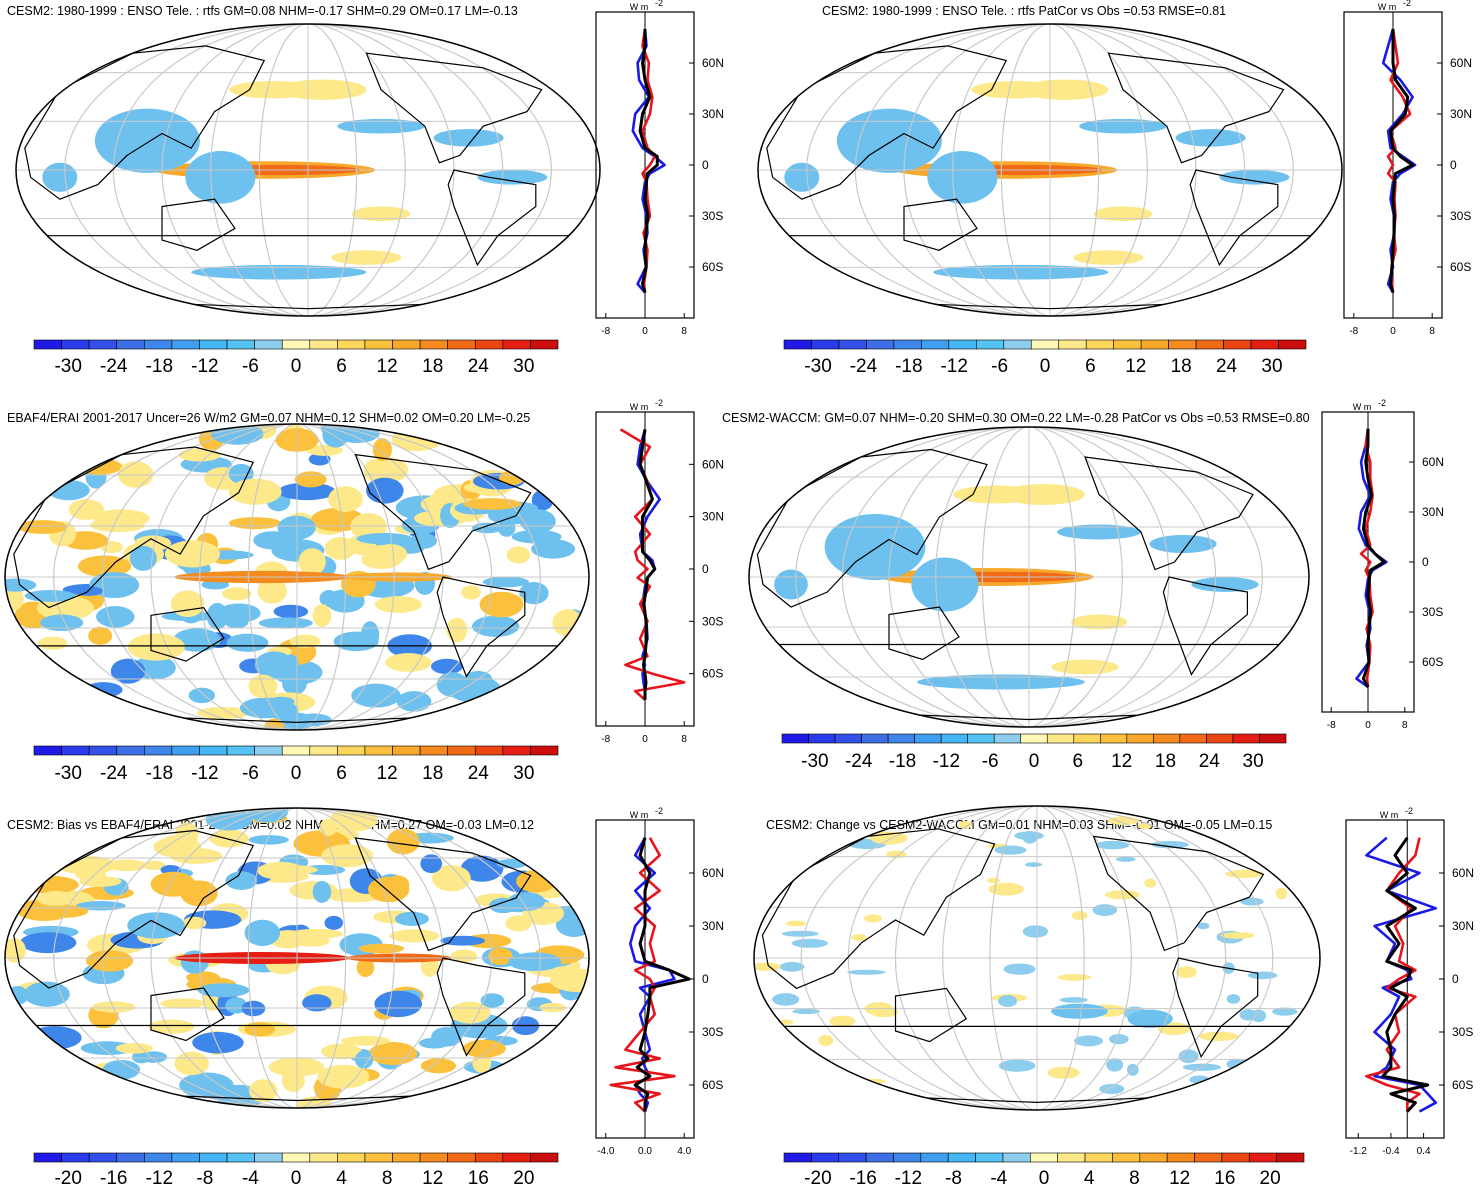  I want to click on zonal-line-red, so click(1366, 558).